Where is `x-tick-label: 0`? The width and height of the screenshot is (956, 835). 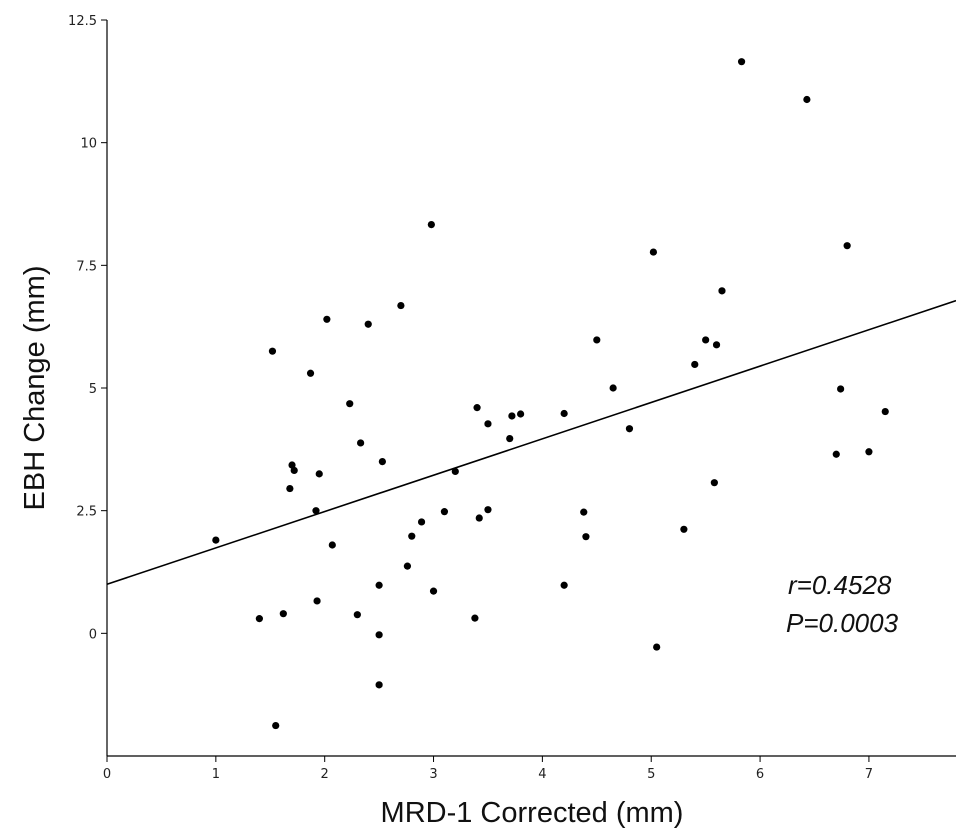 x-tick-label: 0 is located at coordinates (107, 774).